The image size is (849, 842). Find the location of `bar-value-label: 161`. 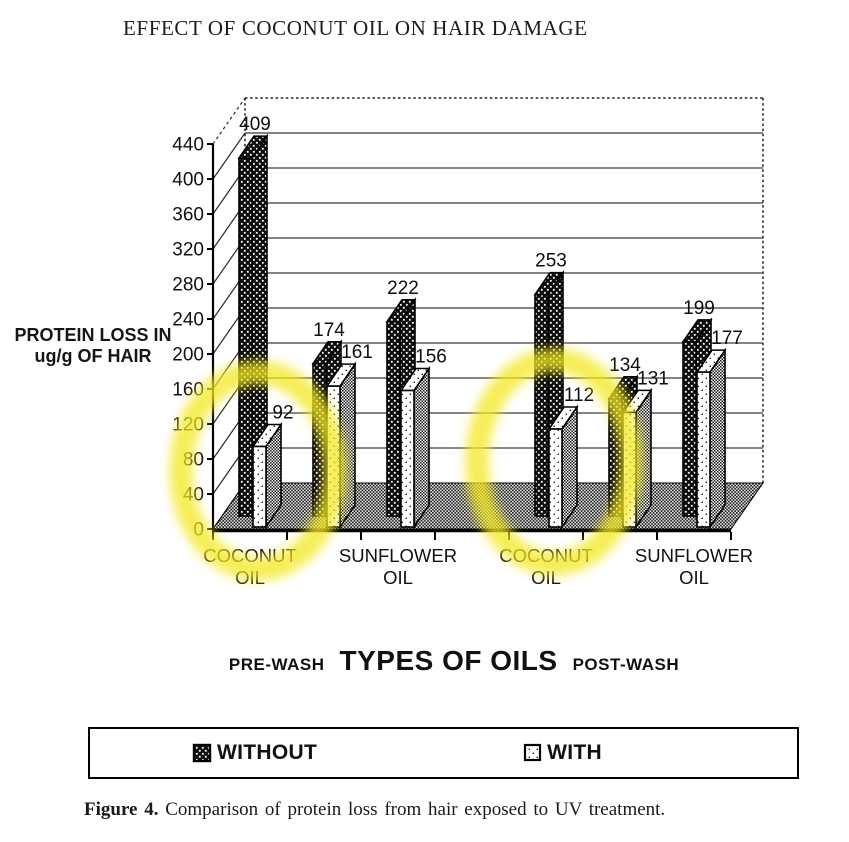

bar-value-label: 161 is located at coordinates (357, 352).